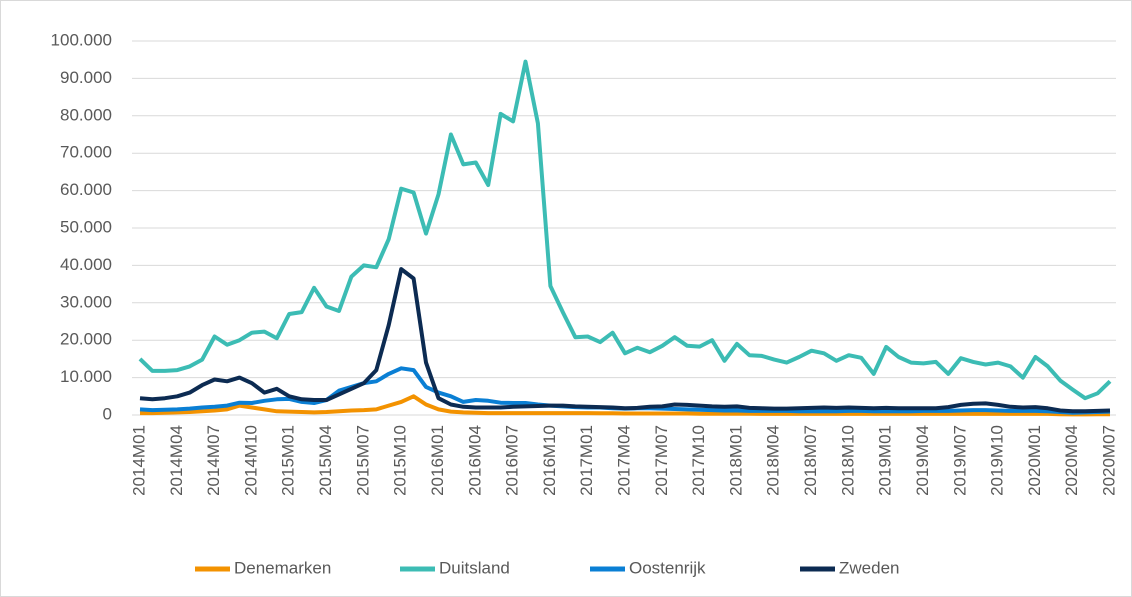 The height and width of the screenshot is (597, 1132). What do you see at coordinates (325, 460) in the screenshot?
I see `x-tick-label: 2015M04` at bounding box center [325, 460].